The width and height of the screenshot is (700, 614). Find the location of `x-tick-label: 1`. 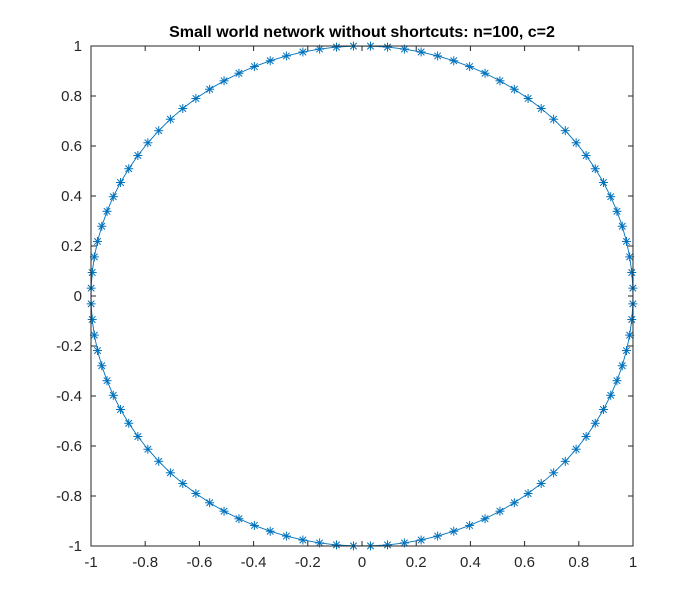

x-tick-label: 1 is located at coordinates (633, 562).